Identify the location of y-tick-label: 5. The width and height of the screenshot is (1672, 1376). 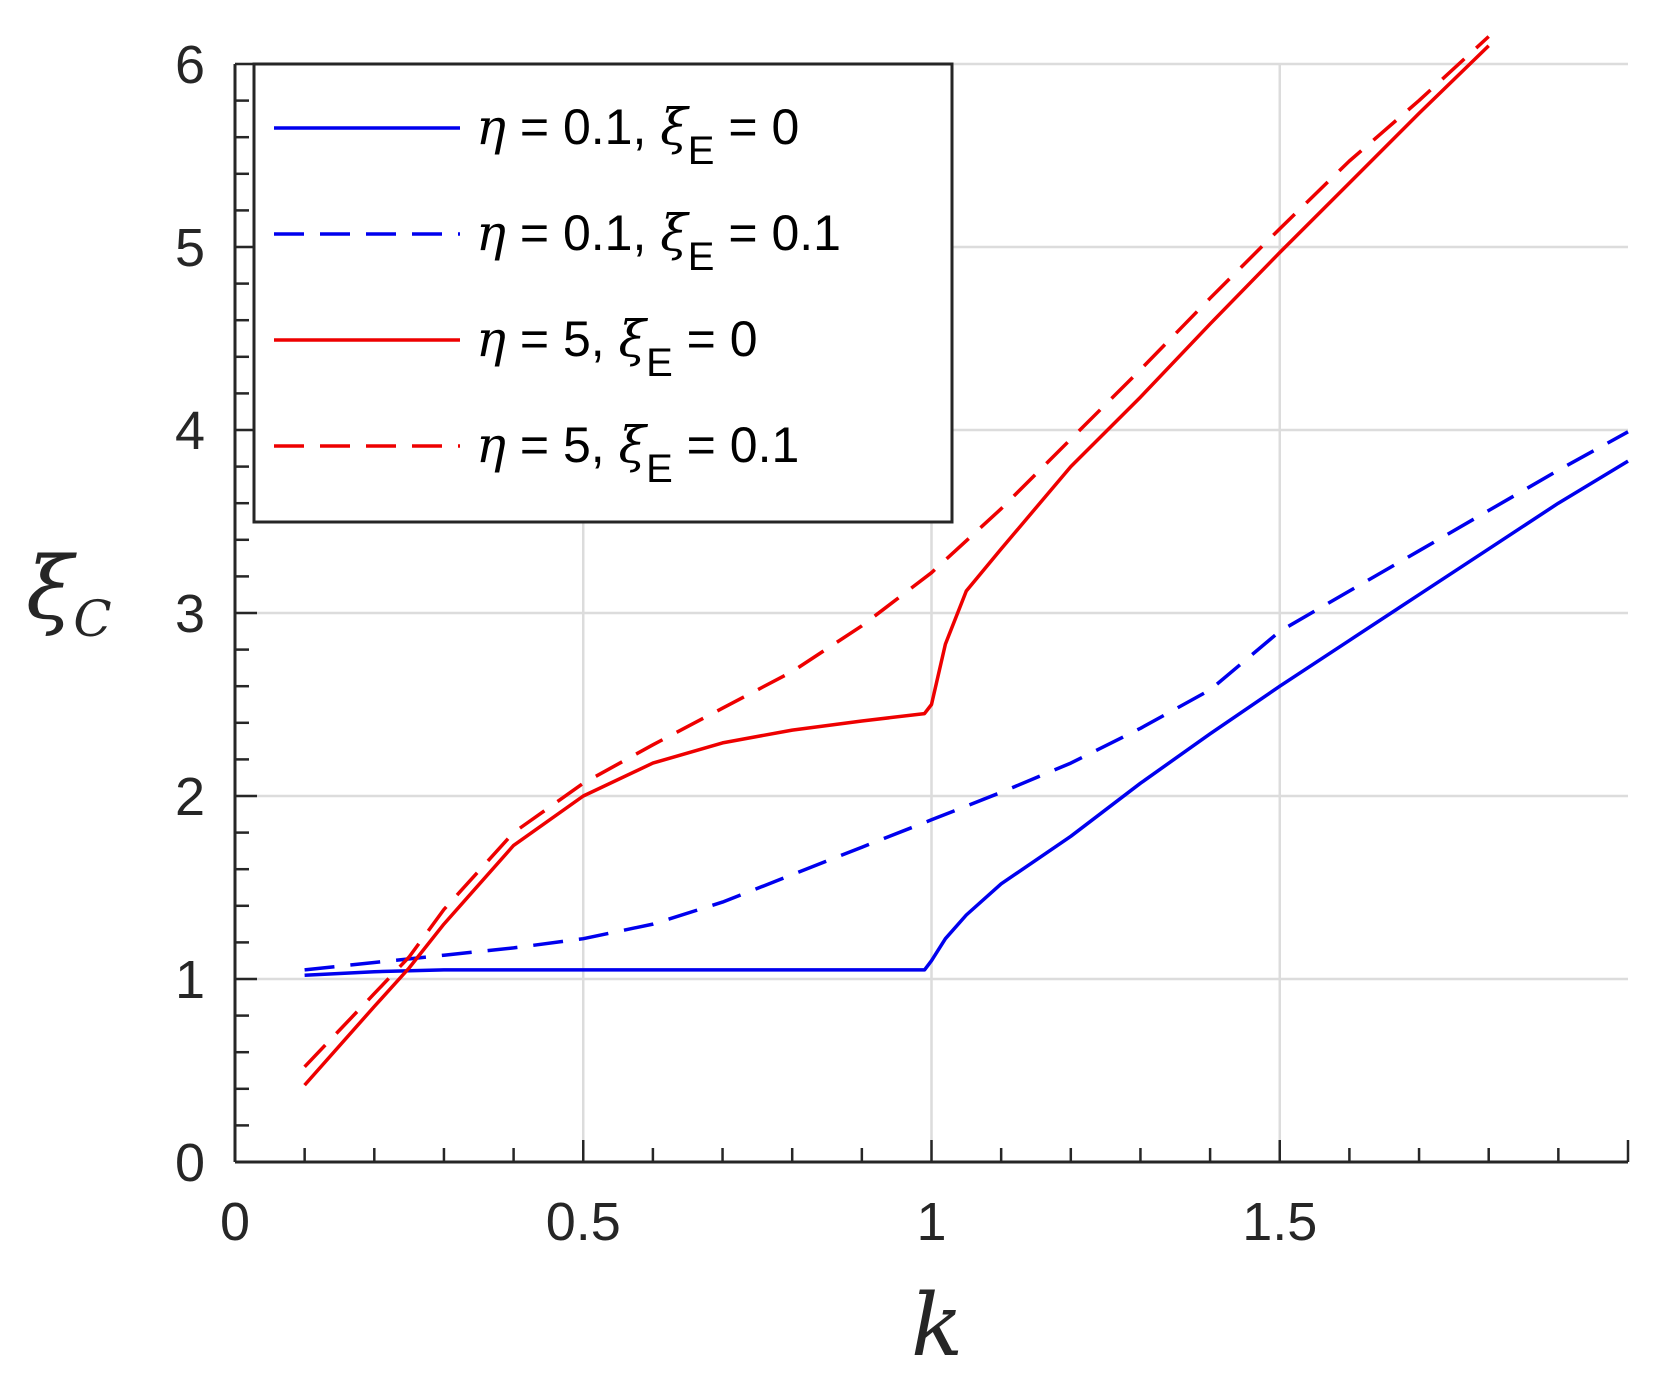
(190, 248).